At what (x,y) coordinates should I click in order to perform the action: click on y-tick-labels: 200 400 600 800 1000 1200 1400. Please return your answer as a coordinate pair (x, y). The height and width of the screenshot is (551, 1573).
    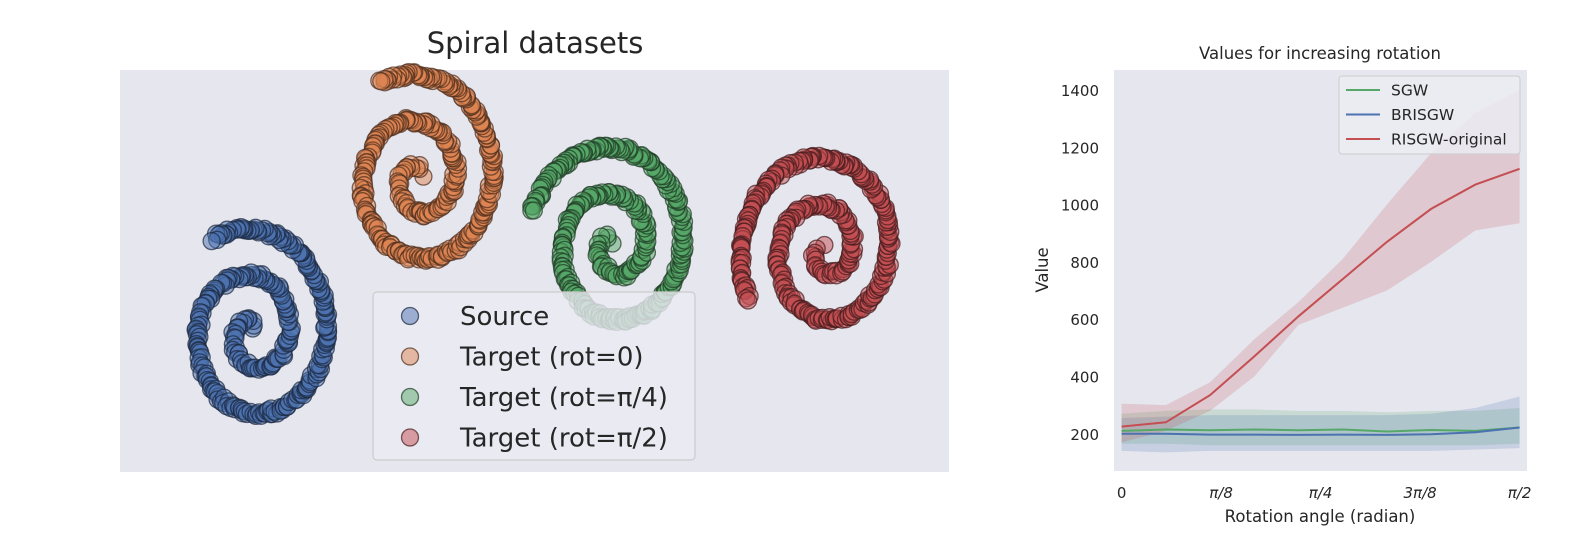
    Looking at the image, I should click on (1080, 263).